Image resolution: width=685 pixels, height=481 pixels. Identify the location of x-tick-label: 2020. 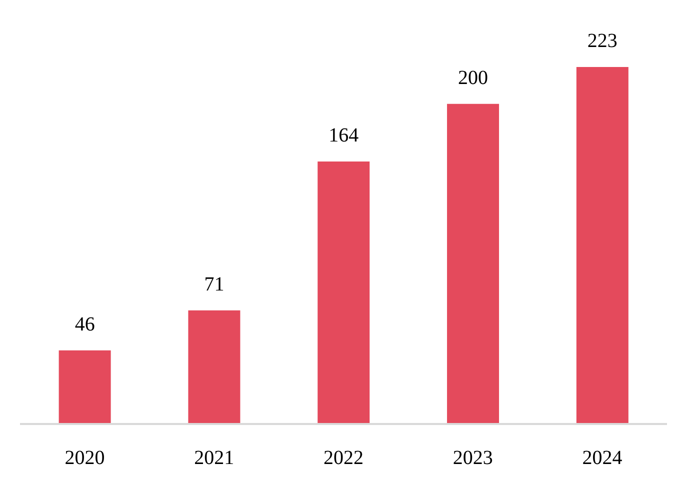
(84, 458).